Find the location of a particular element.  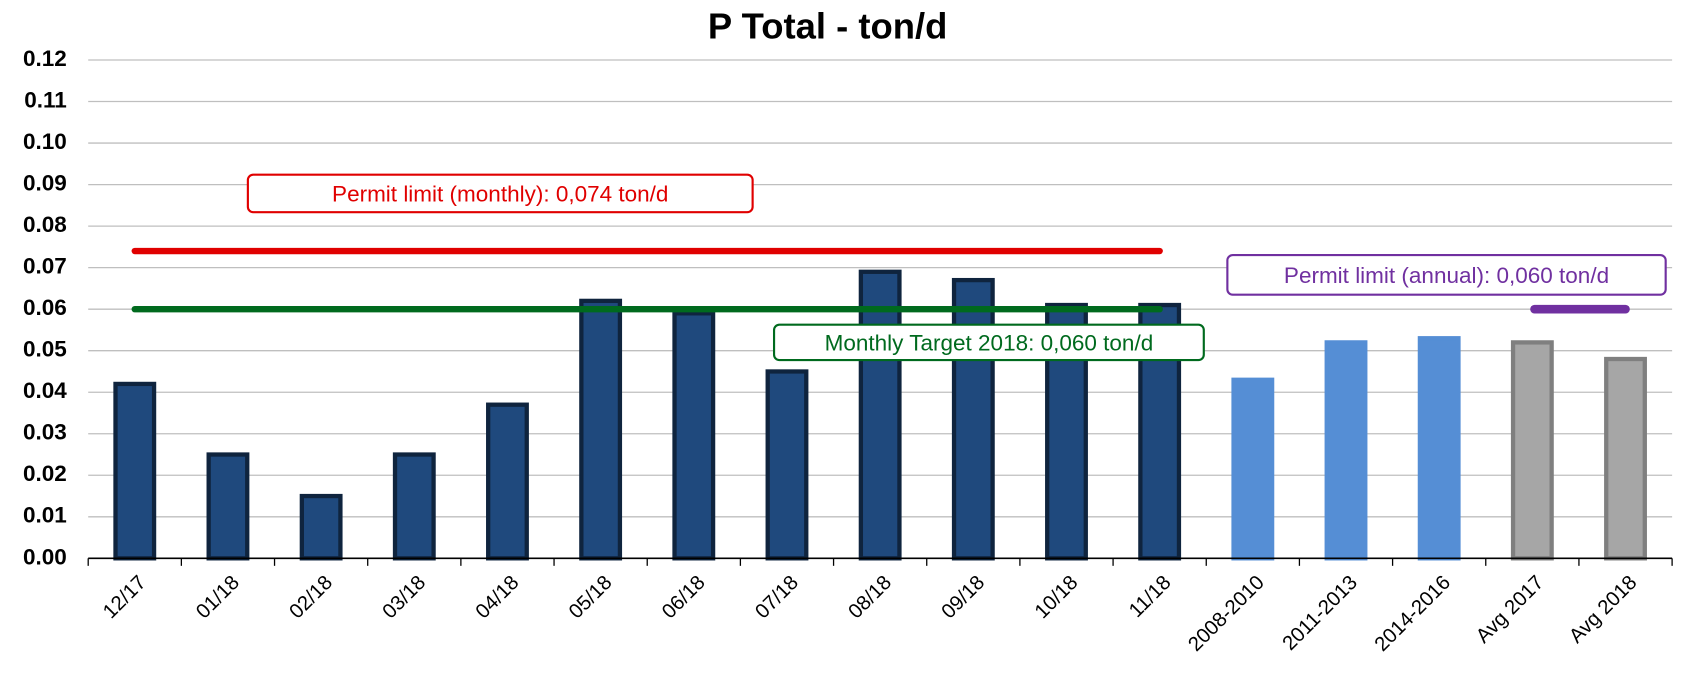

y-tick-label: 0.10 is located at coordinates (45, 141).